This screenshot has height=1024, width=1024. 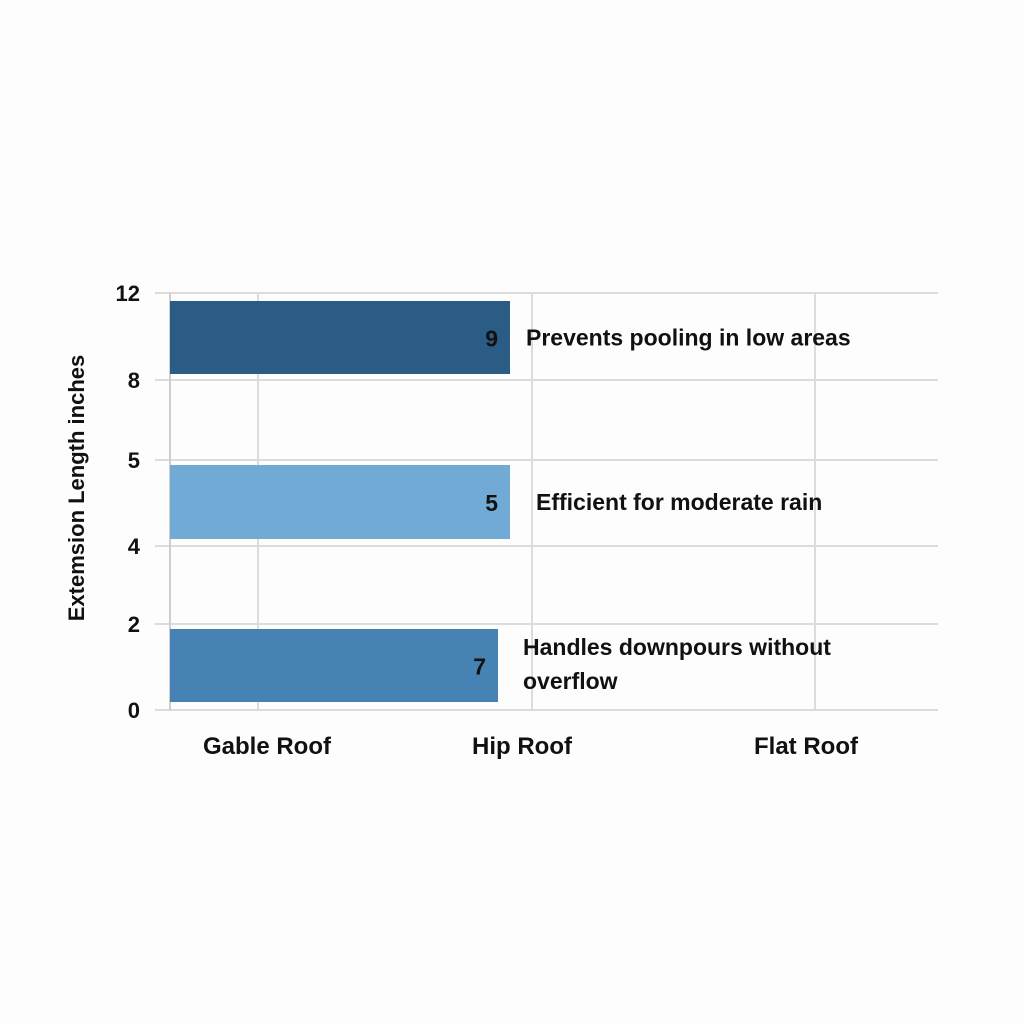 What do you see at coordinates (128, 293) in the screenshot?
I see `y-tick-label: 12` at bounding box center [128, 293].